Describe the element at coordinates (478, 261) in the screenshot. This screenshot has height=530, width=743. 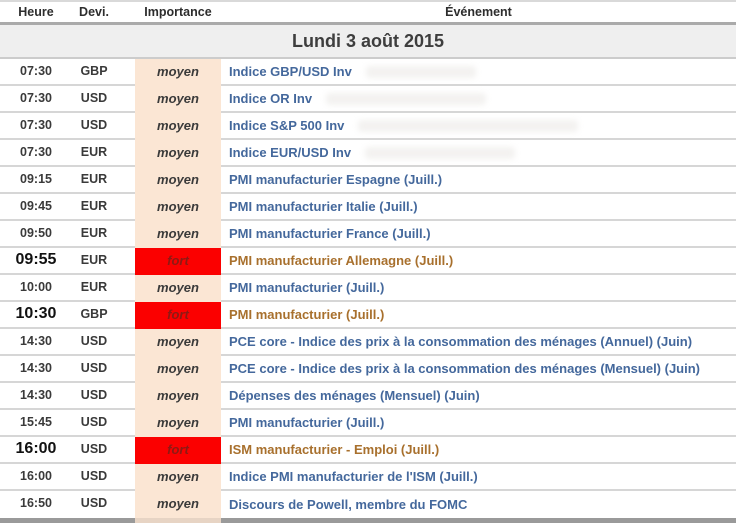
I see `event-link: PMI manufacturier Allemagne (Juill.)` at that location.